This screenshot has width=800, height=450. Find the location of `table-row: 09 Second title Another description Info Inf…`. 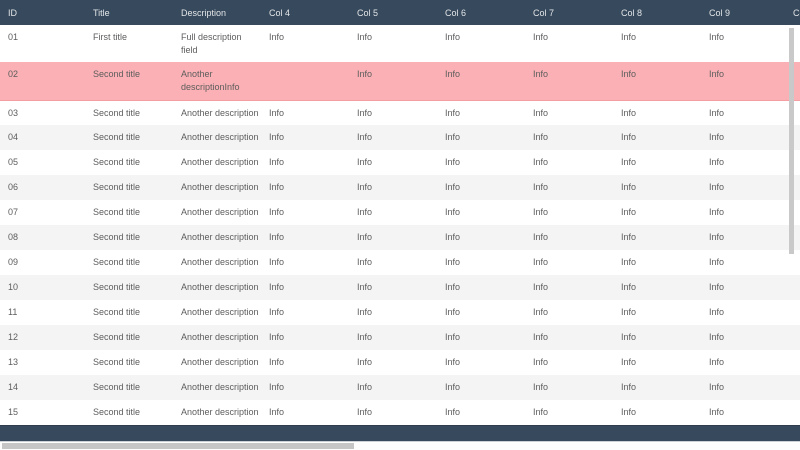

table-row: 09 Second title Another description Info Inf… is located at coordinates (400, 262).